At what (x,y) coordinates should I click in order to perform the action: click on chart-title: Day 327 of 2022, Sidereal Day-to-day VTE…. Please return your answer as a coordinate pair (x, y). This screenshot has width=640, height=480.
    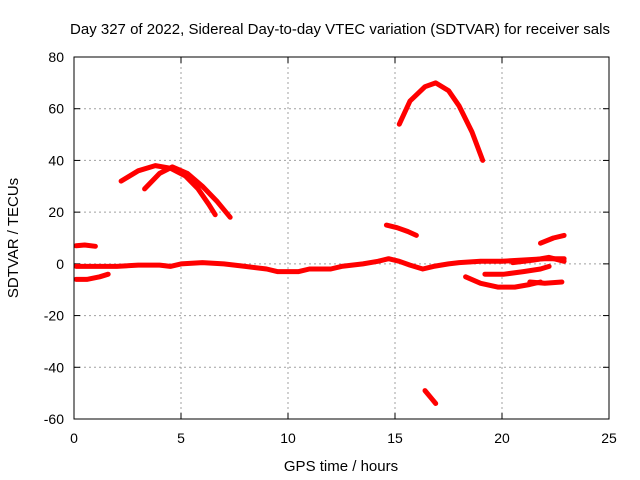
    Looking at the image, I should click on (340, 29).